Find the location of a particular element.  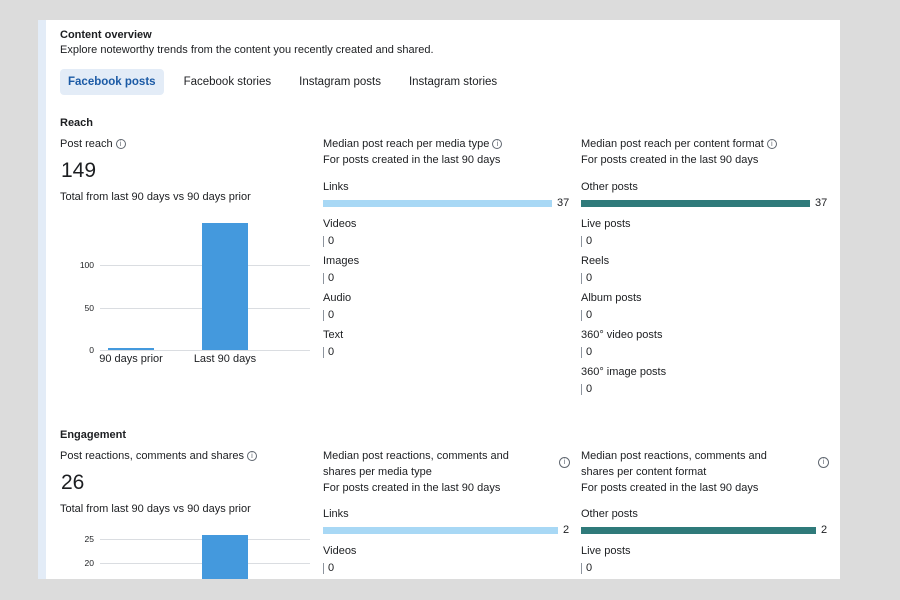

left-accent-bar is located at coordinates (42, 299).